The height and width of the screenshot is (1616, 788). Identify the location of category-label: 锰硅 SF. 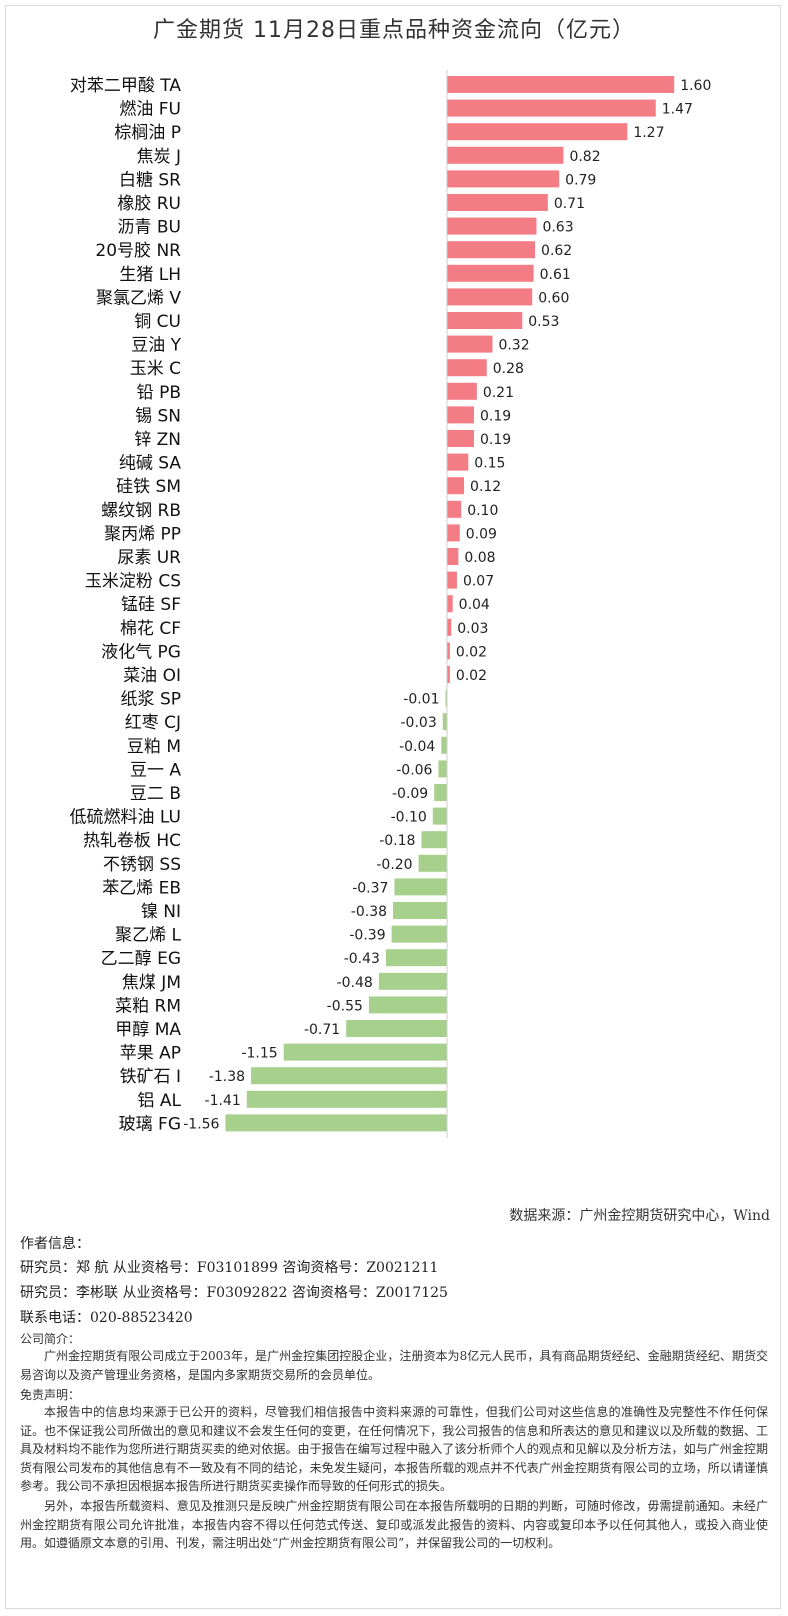
(151, 605).